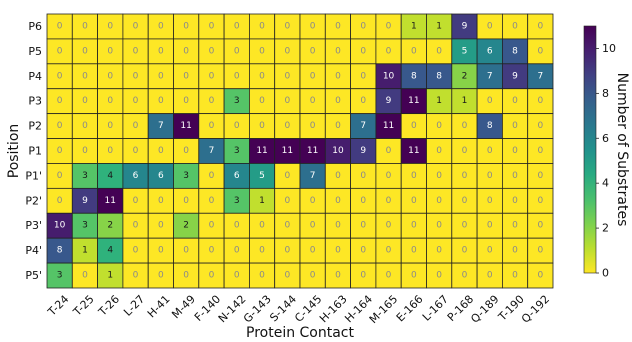 This screenshot has height=342, width=632. What do you see at coordinates (35, 76) in the screenshot?
I see `y-tick-label: P4` at bounding box center [35, 76].